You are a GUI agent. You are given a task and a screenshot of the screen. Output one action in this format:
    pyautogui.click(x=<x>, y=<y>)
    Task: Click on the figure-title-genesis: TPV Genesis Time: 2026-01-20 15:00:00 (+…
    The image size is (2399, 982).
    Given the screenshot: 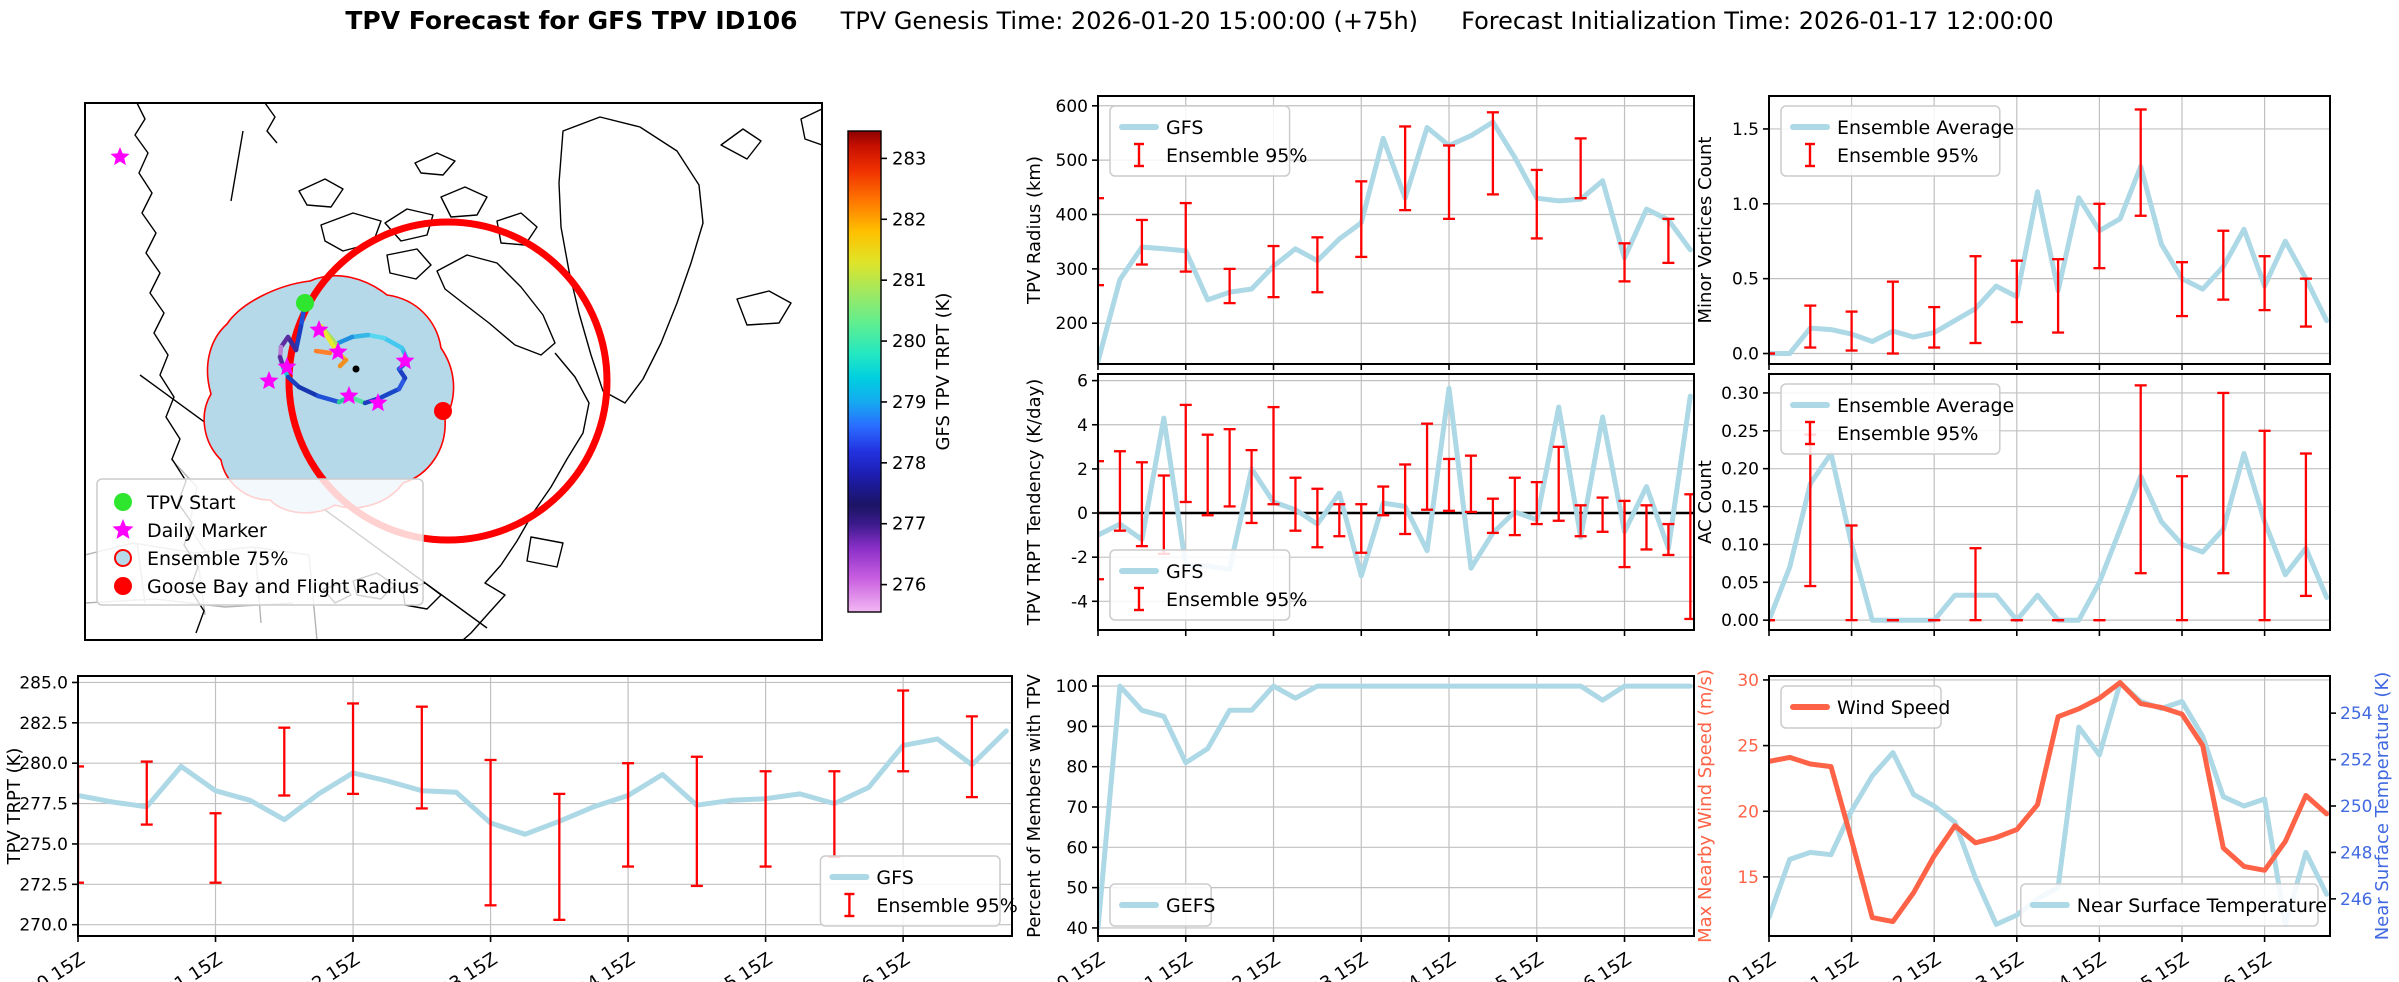 What is the action you would take?
    pyautogui.click(x=1129, y=21)
    